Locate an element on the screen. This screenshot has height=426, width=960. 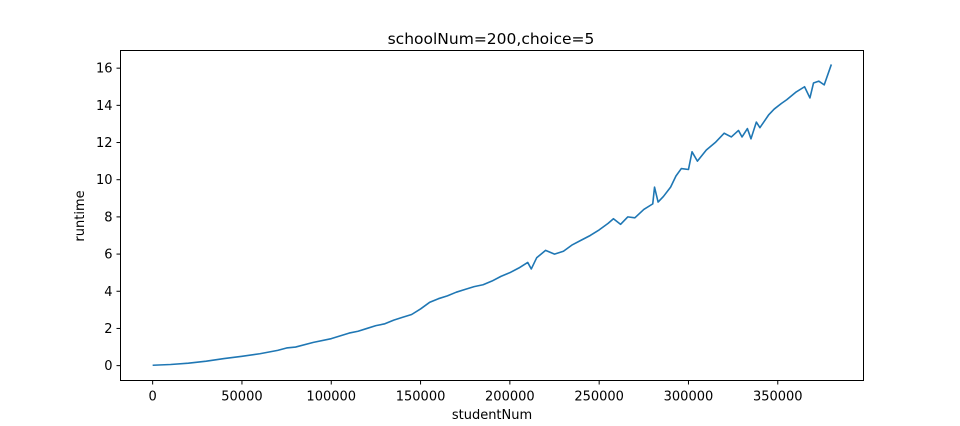
y-tick-label: 0 is located at coordinates (108, 366).